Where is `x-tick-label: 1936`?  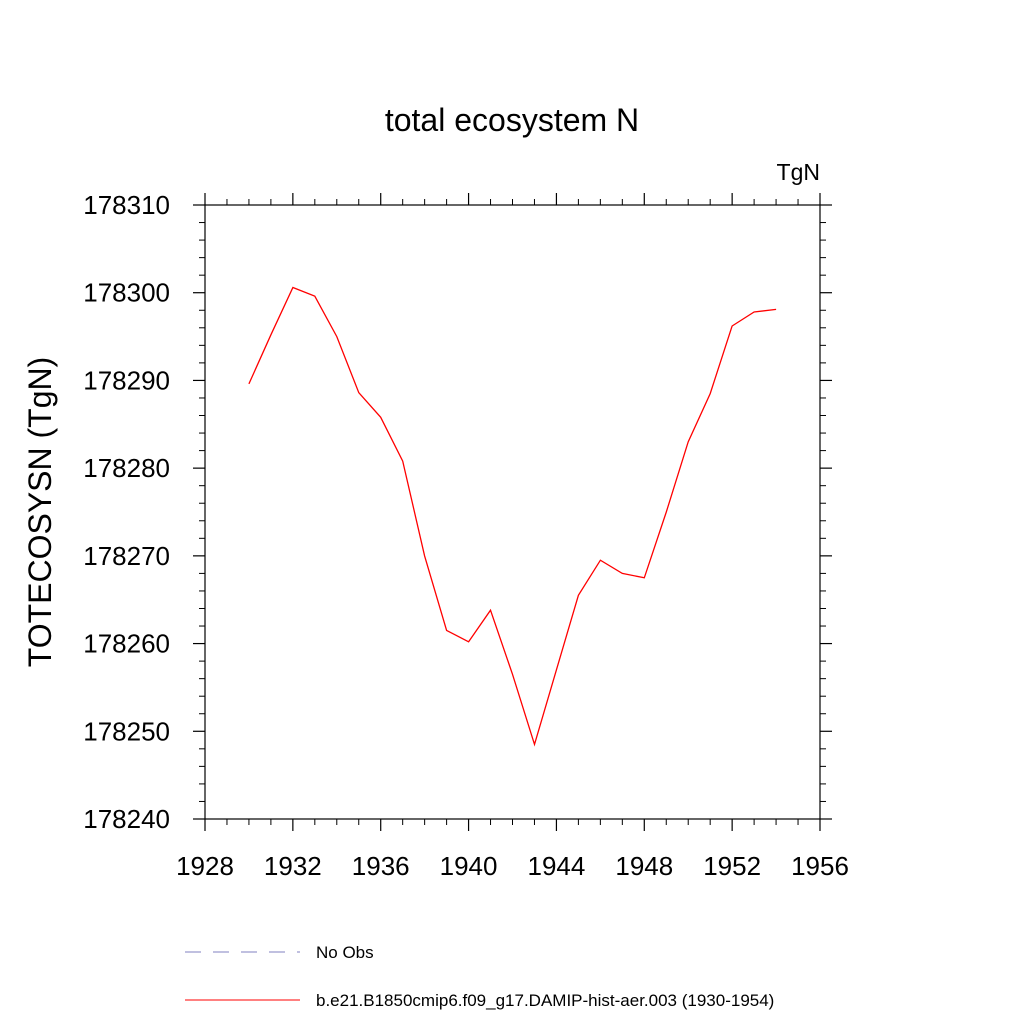
x-tick-label: 1936 is located at coordinates (381, 866).